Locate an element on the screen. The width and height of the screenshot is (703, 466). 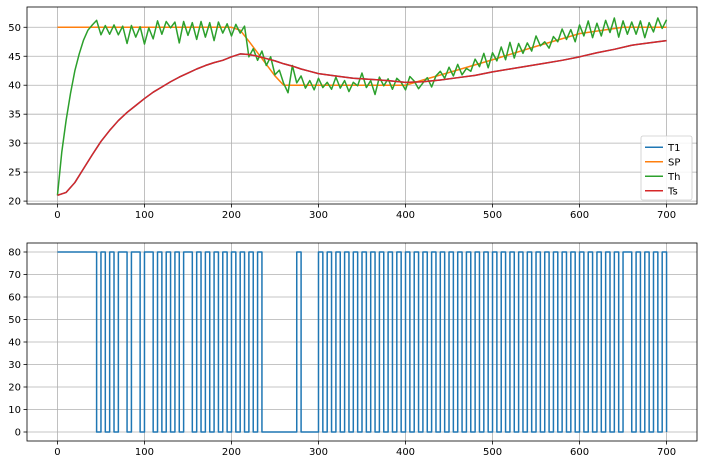
legend-box is located at coordinates (666, 168).